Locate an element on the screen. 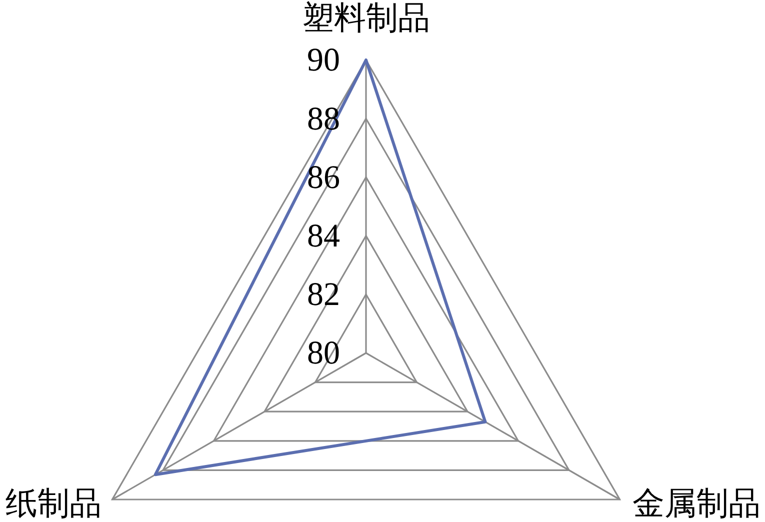 Image resolution: width=765 pixels, height=522 pixels. y-tick-label: 90 is located at coordinates (323, 60).